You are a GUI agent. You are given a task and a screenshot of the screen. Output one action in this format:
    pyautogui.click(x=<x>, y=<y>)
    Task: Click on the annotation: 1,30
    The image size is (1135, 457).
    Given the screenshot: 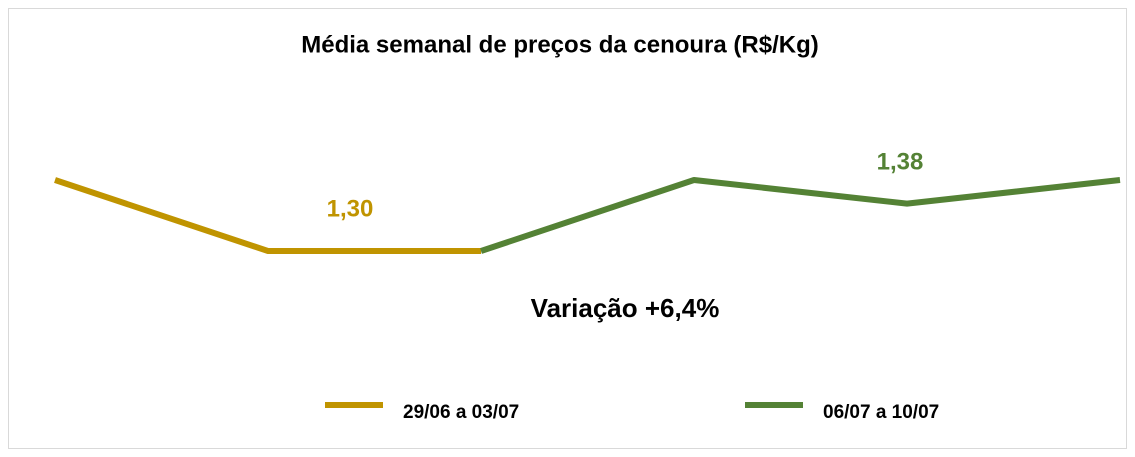 What is the action you would take?
    pyautogui.click(x=350, y=208)
    